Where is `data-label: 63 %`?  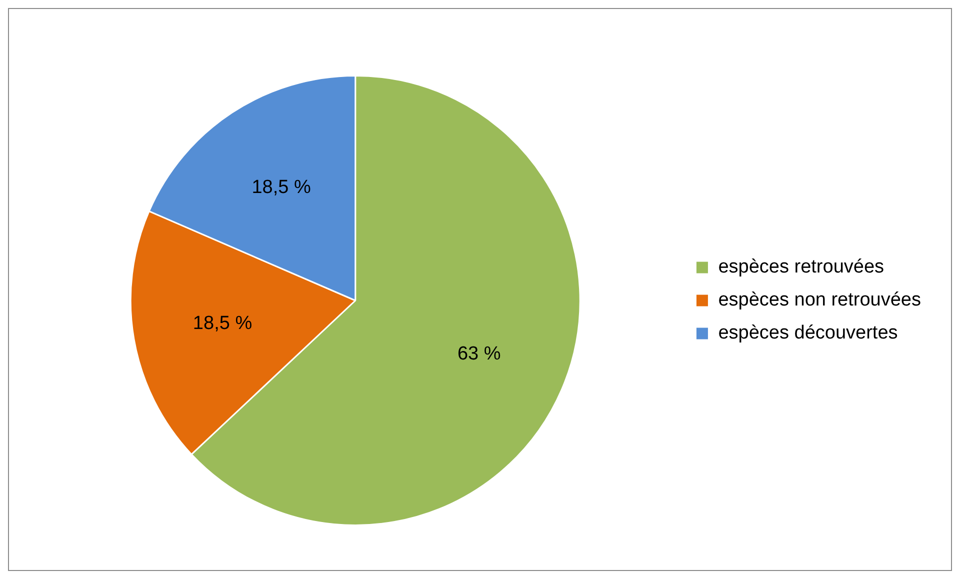 data-label: 63 % is located at coordinates (479, 353).